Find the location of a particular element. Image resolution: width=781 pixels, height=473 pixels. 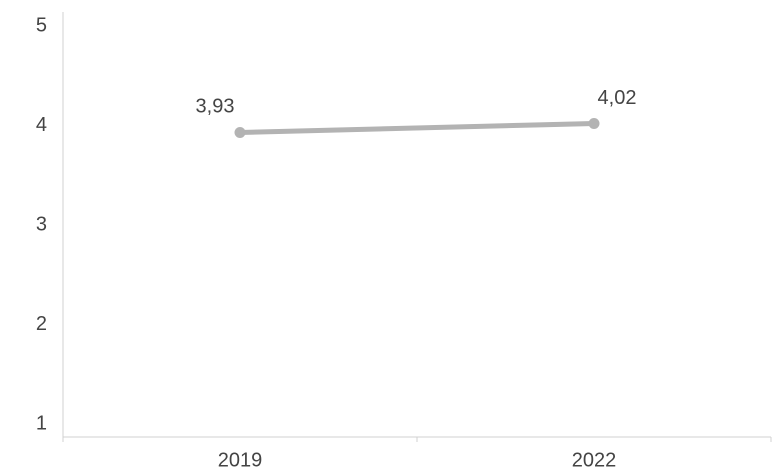

series-line is located at coordinates (417, 128).